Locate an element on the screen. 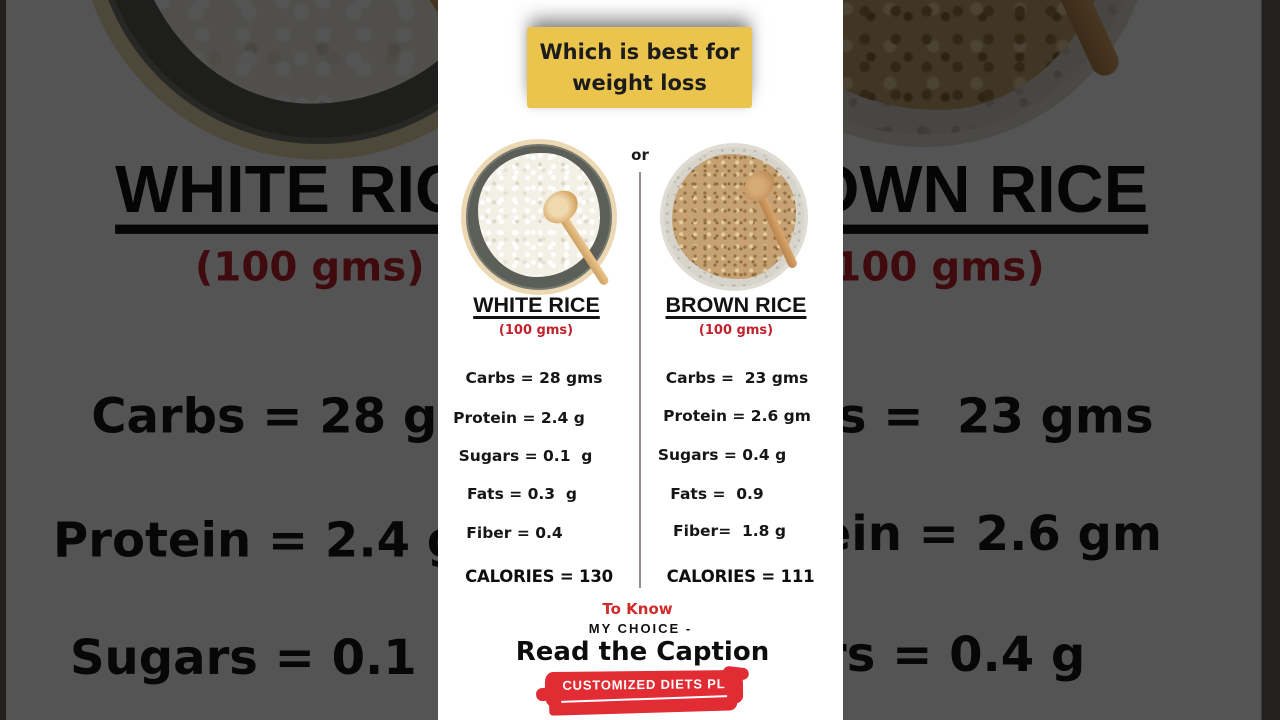  white-rice-protein: Protein = 2.4 g is located at coordinates (519, 418).